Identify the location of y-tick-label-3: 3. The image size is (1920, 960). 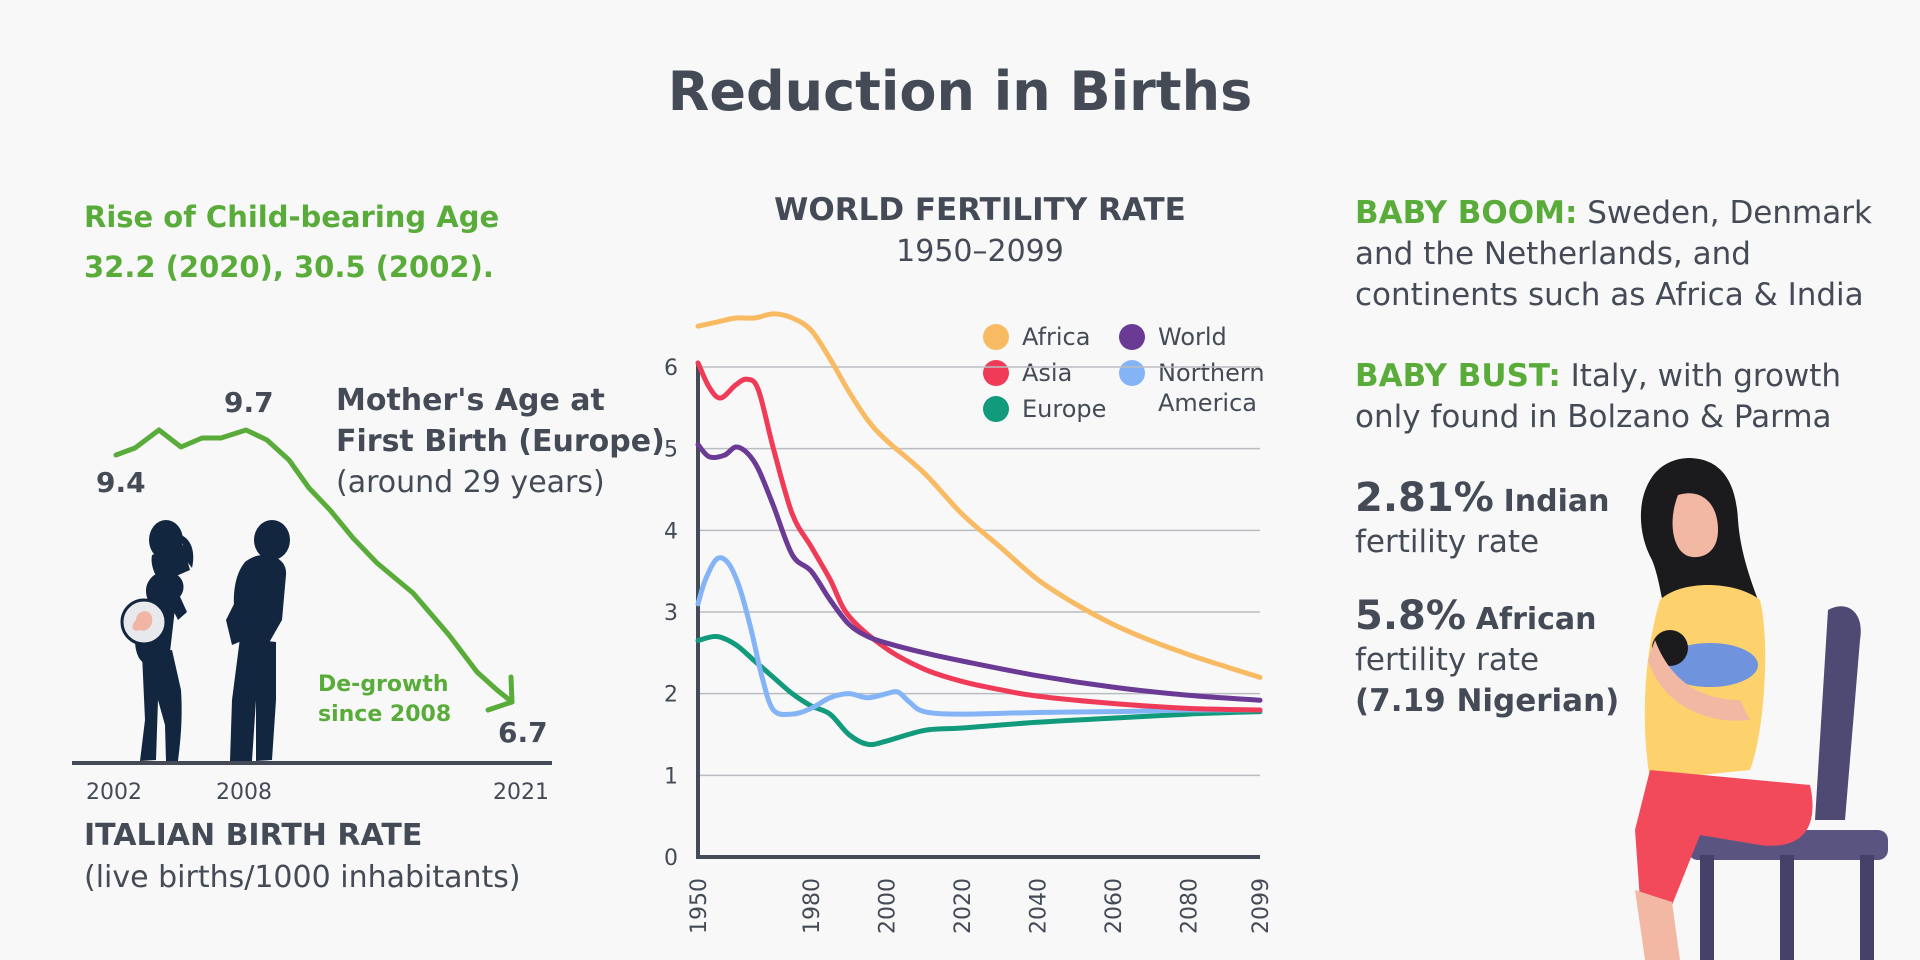
(671, 613).